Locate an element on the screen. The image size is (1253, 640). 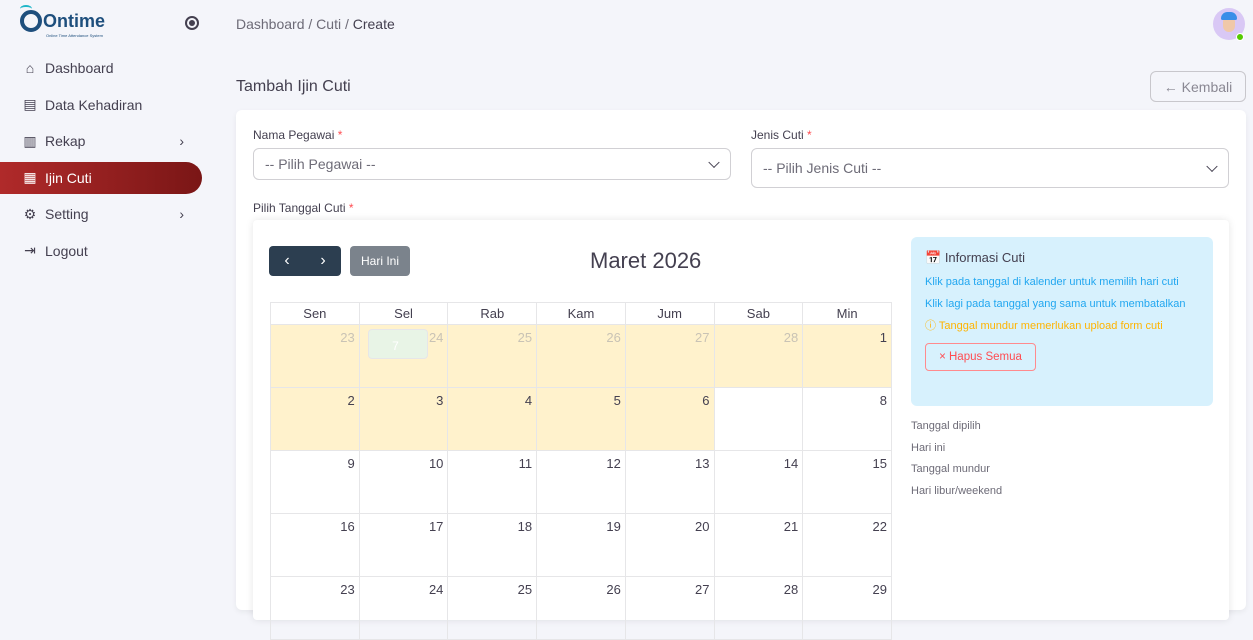
sidebar-item-label: Ijin Cuti is located at coordinates (68, 177).